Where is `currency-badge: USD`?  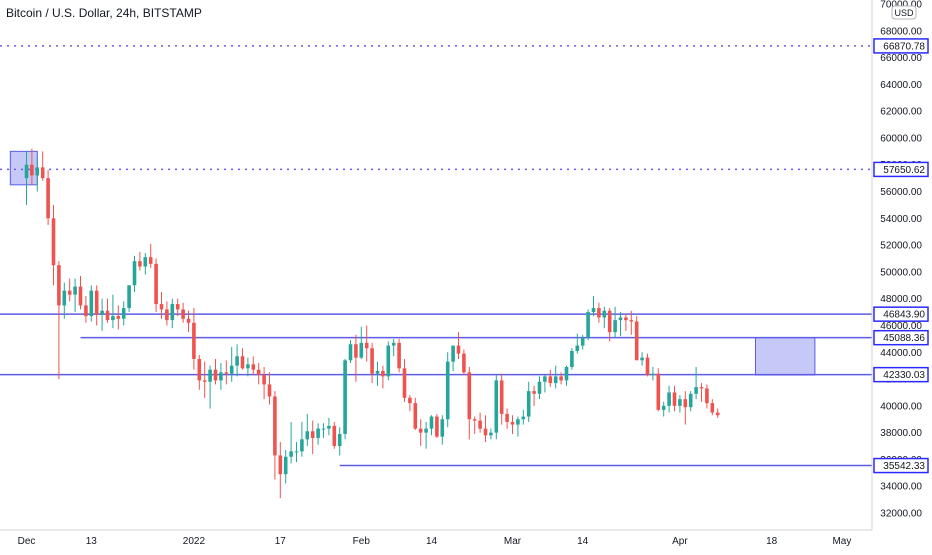 currency-badge: USD is located at coordinates (904, 12).